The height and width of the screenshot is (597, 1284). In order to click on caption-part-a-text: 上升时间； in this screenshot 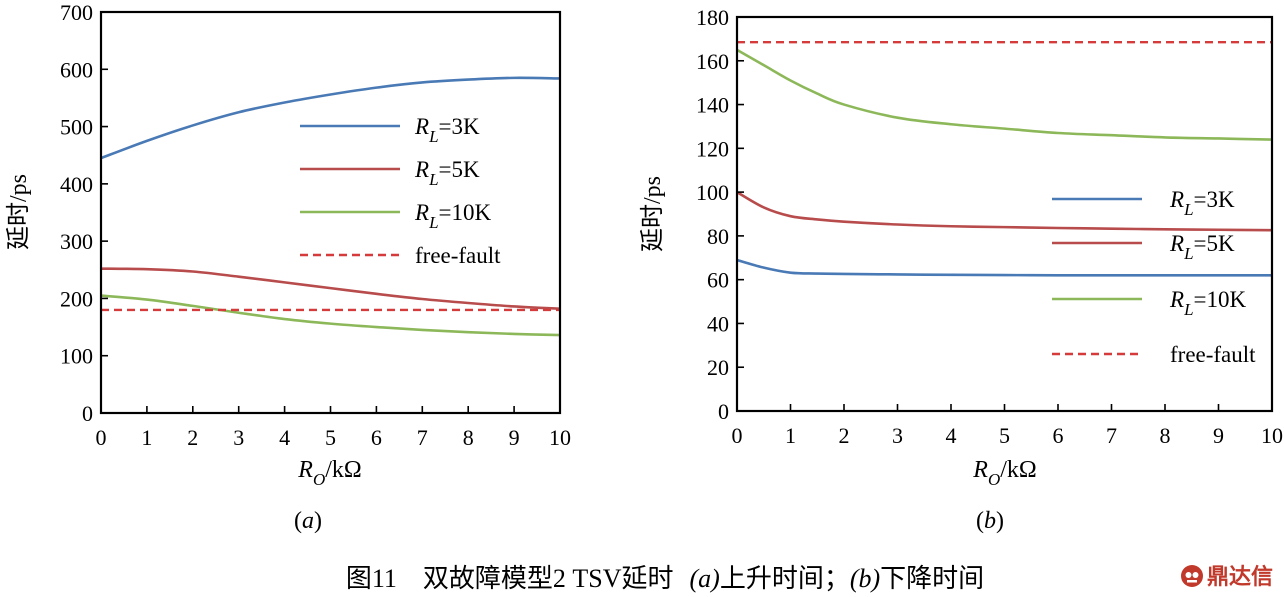, I will do `click(785, 578)`.